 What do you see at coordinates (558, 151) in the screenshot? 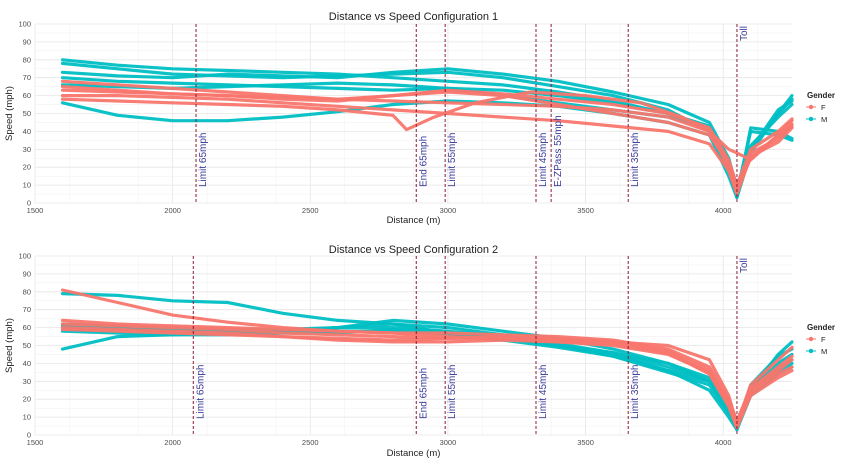
I see `annotation-label: E-ZPass 55mph` at bounding box center [558, 151].